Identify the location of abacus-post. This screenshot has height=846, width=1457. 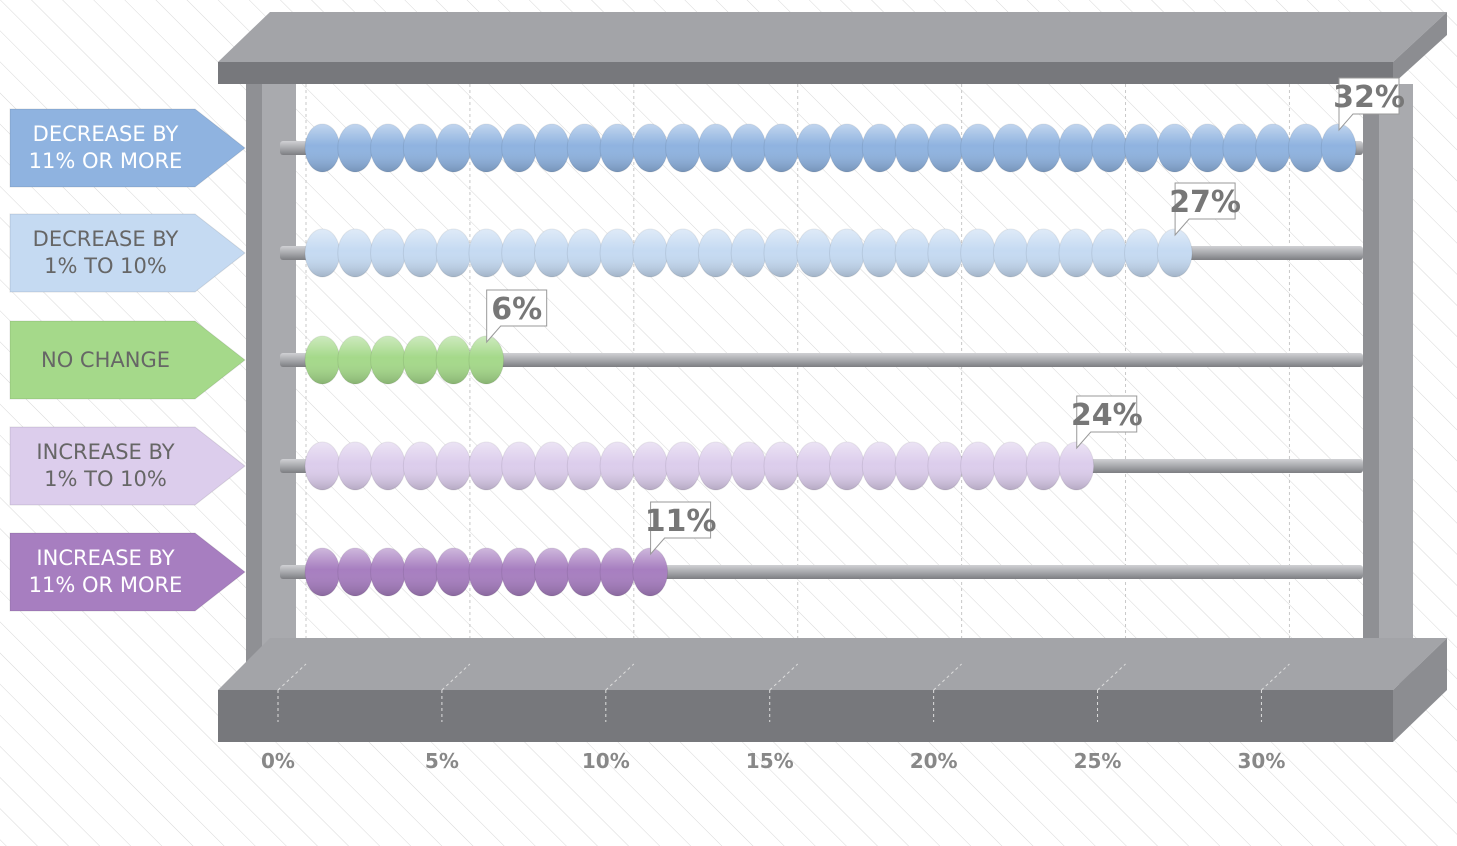
(1371, 361).